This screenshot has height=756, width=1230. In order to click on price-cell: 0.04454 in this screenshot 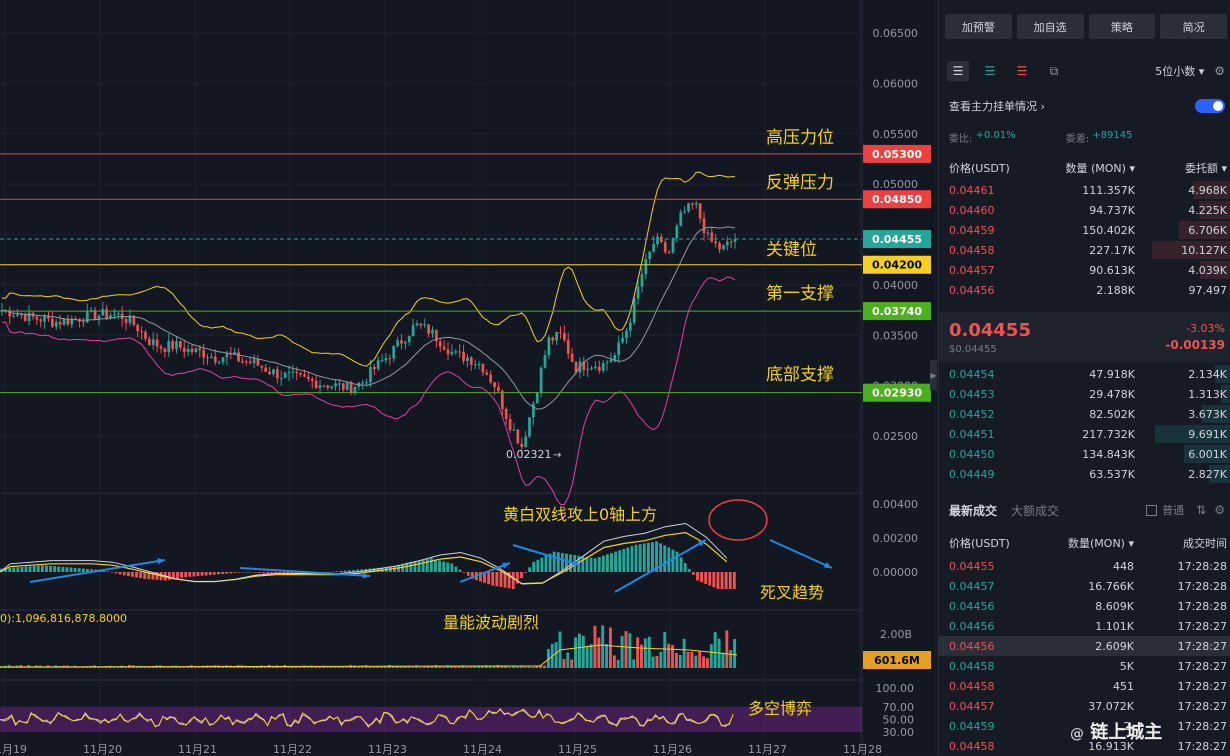, I will do `click(997, 374)`.